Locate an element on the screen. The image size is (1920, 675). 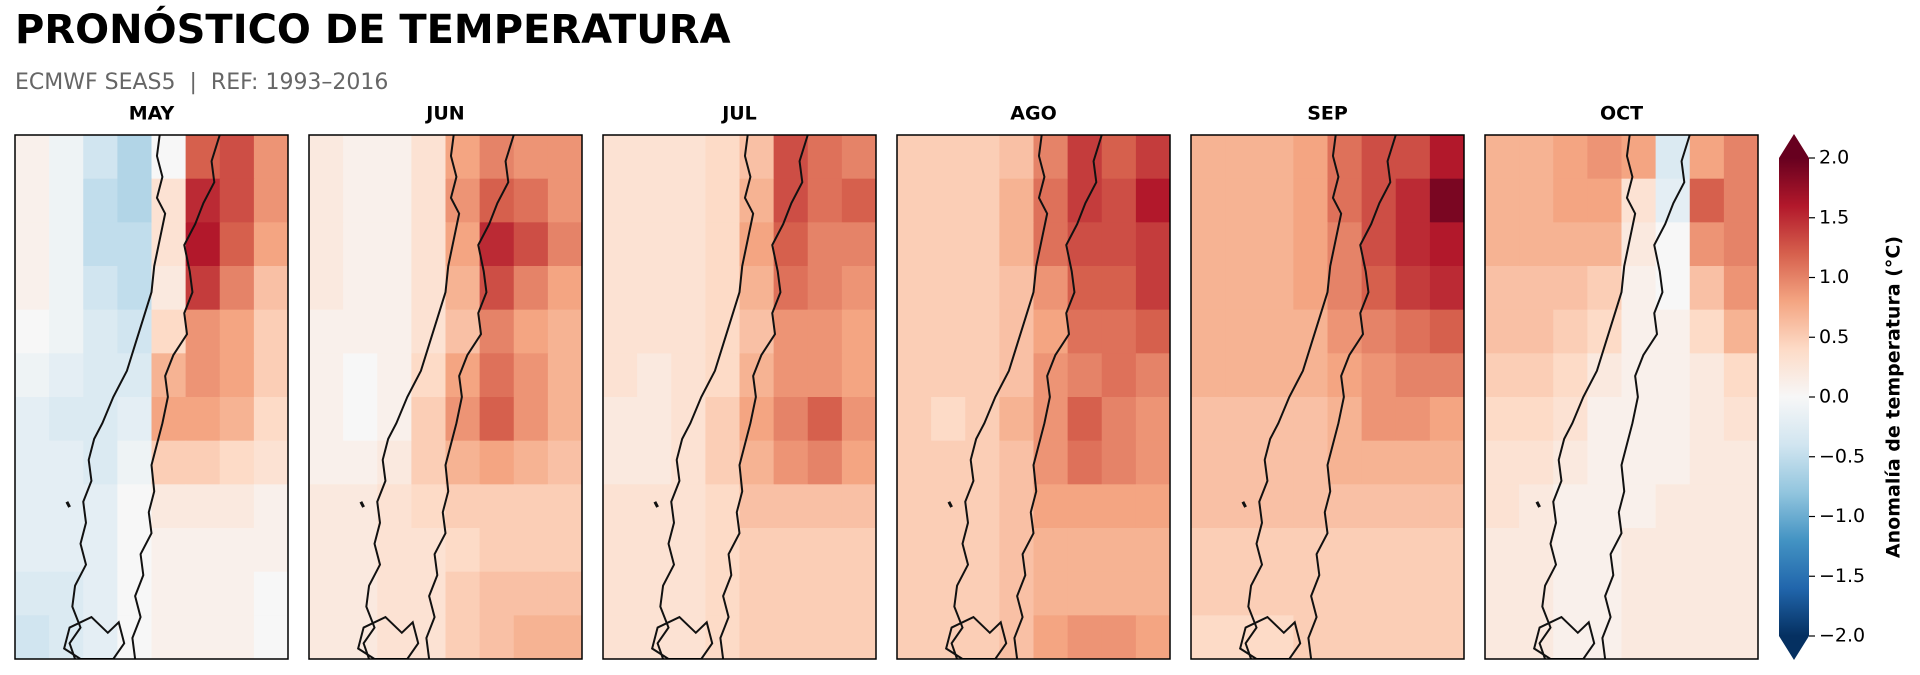
panel-frame is located at coordinates (445, 397).